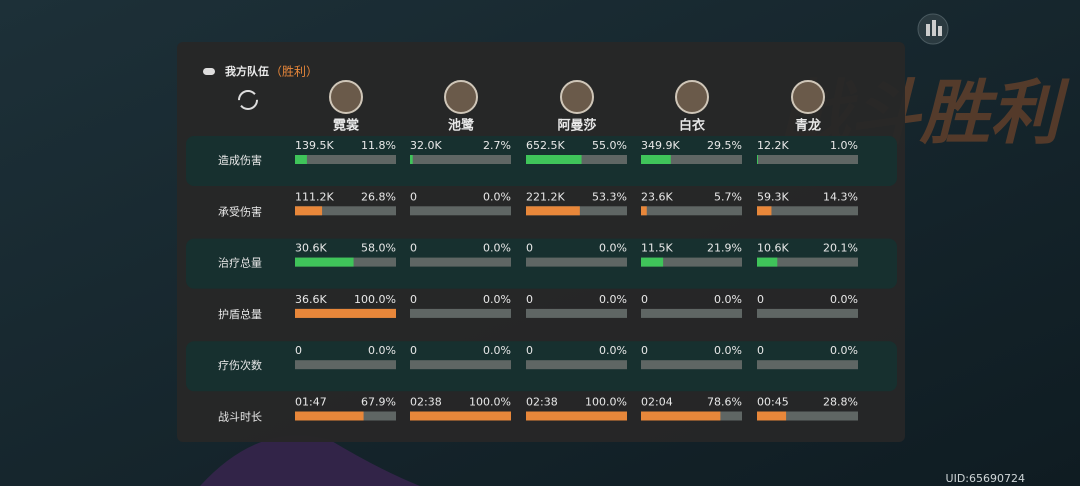 Image resolution: width=1080 pixels, height=486 pixels. What do you see at coordinates (692, 126) in the screenshot?
I see `hero-name: 白衣` at bounding box center [692, 126].